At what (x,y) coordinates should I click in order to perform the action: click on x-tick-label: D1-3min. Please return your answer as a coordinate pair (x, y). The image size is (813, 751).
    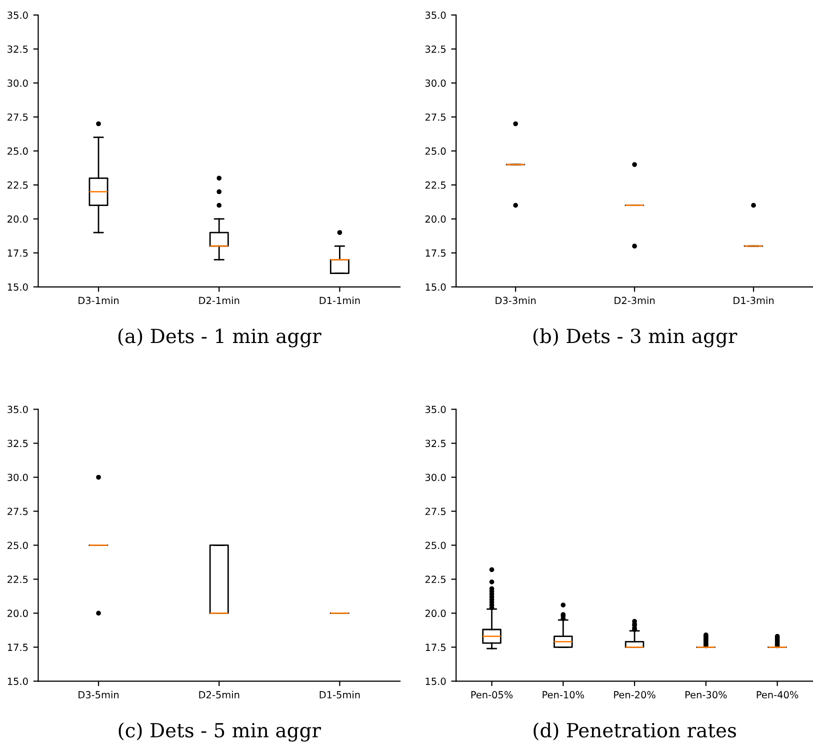
    Looking at the image, I should click on (754, 300).